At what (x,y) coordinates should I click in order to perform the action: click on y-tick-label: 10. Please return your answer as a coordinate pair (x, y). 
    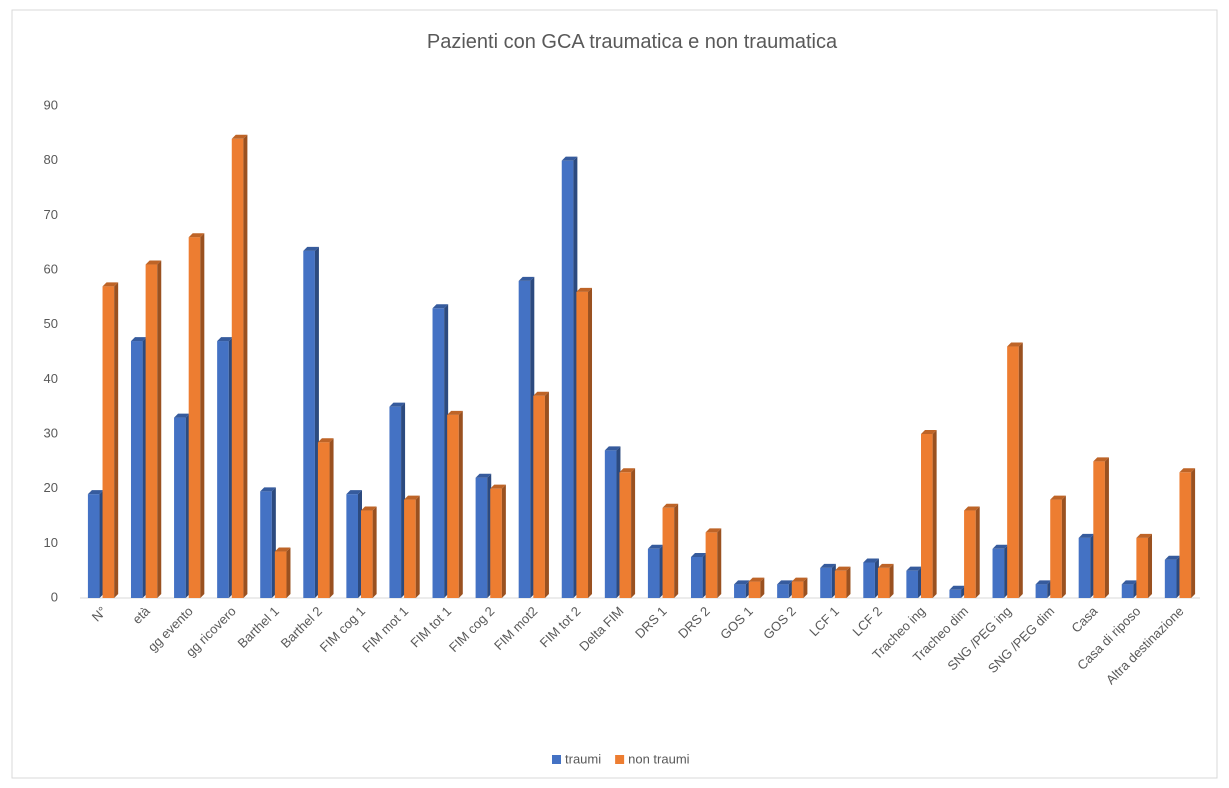
    Looking at the image, I should click on (51, 542).